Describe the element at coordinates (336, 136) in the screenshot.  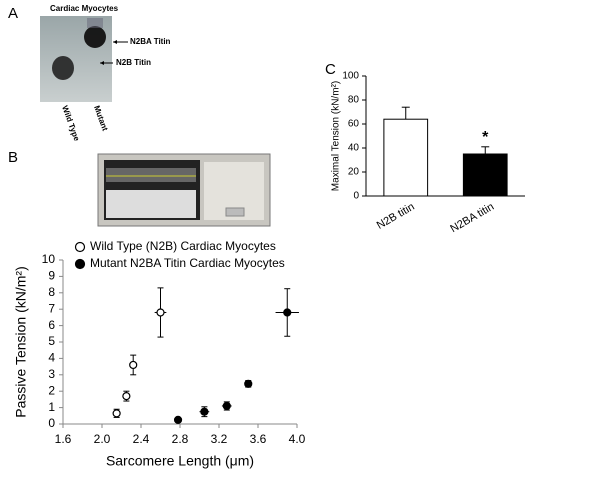
I see `y-axis-label: Maximal Tension (kN/m²)` at that location.